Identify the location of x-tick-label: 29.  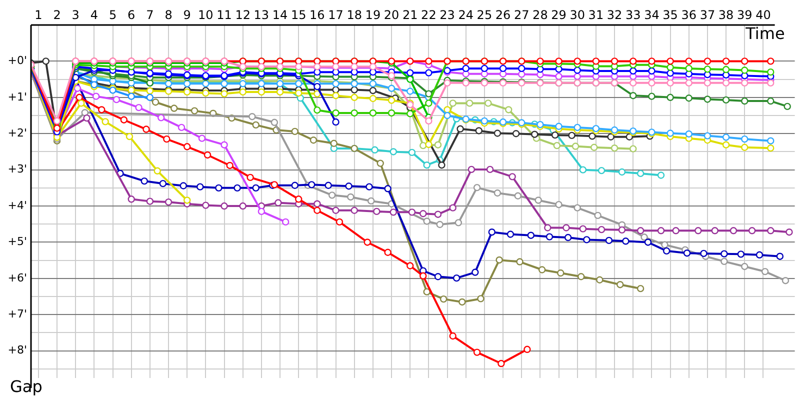
(558, 15).